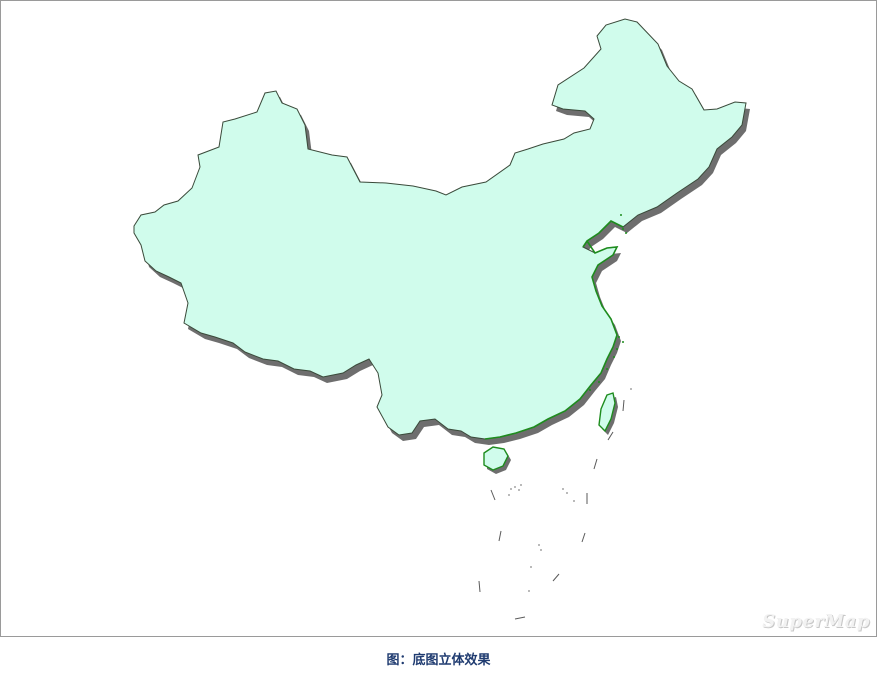 The image size is (877, 680). Describe the element at coordinates (608, 302) in the screenshot. I see `coastal-islets` at that location.